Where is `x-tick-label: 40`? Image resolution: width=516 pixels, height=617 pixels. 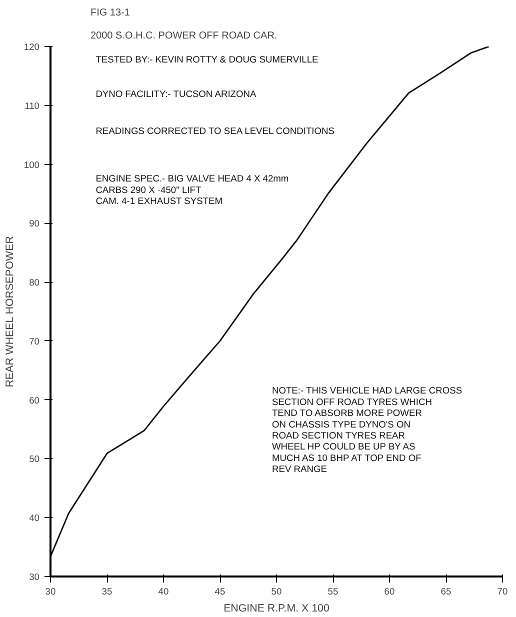
x-tick-label: 40 is located at coordinates (163, 591).